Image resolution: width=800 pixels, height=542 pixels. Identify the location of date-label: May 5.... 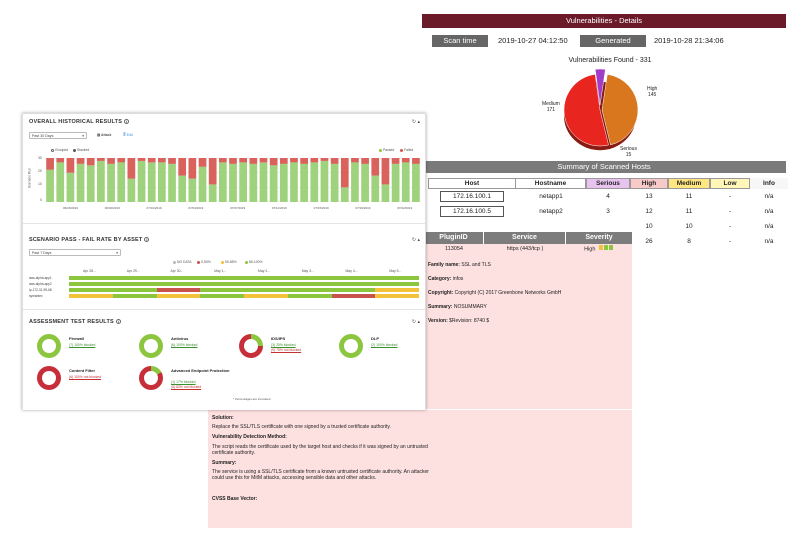
(395, 271).